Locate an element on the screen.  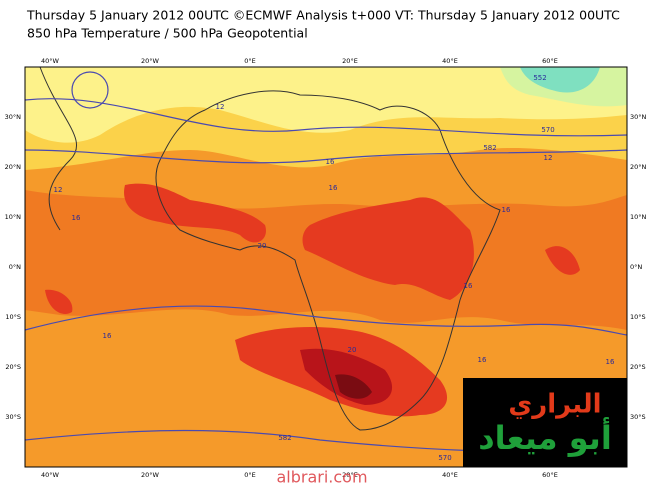
logo: البراري أبو ميعاد is located at coordinates (545, 422).